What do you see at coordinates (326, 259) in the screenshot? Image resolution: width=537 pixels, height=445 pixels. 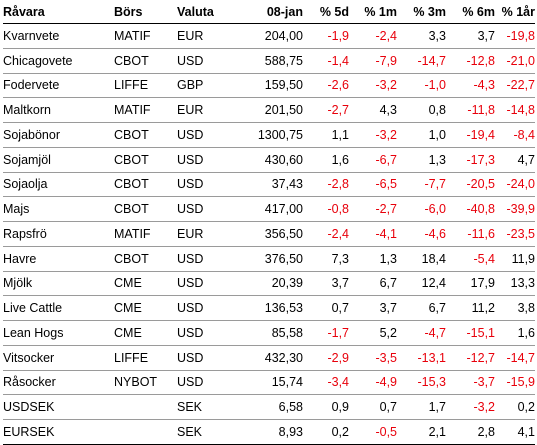 I see `cell-change-5d: 7,3` at bounding box center [326, 259].